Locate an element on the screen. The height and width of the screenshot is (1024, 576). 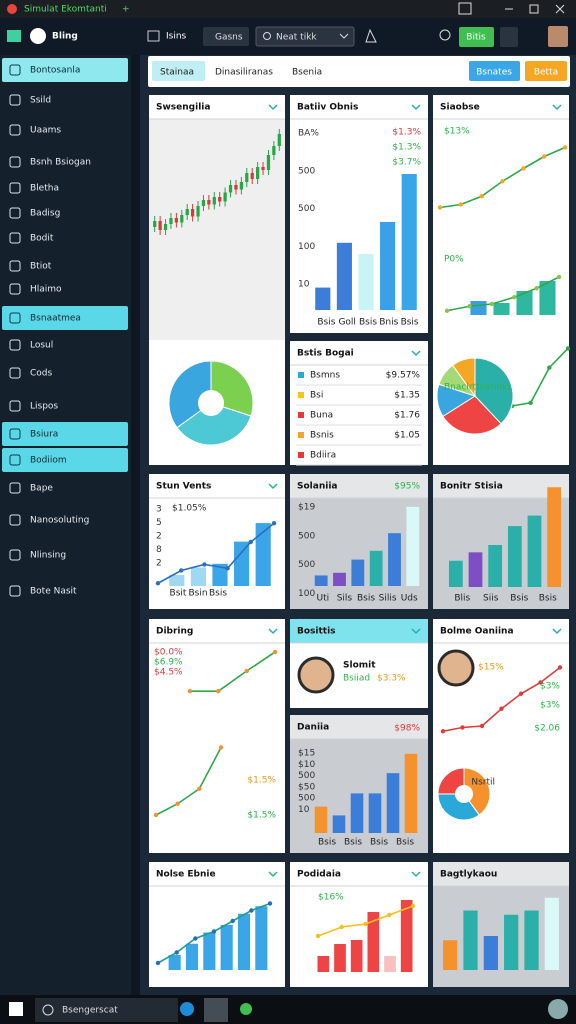
axis-label: 500 is located at coordinates (306, 209).